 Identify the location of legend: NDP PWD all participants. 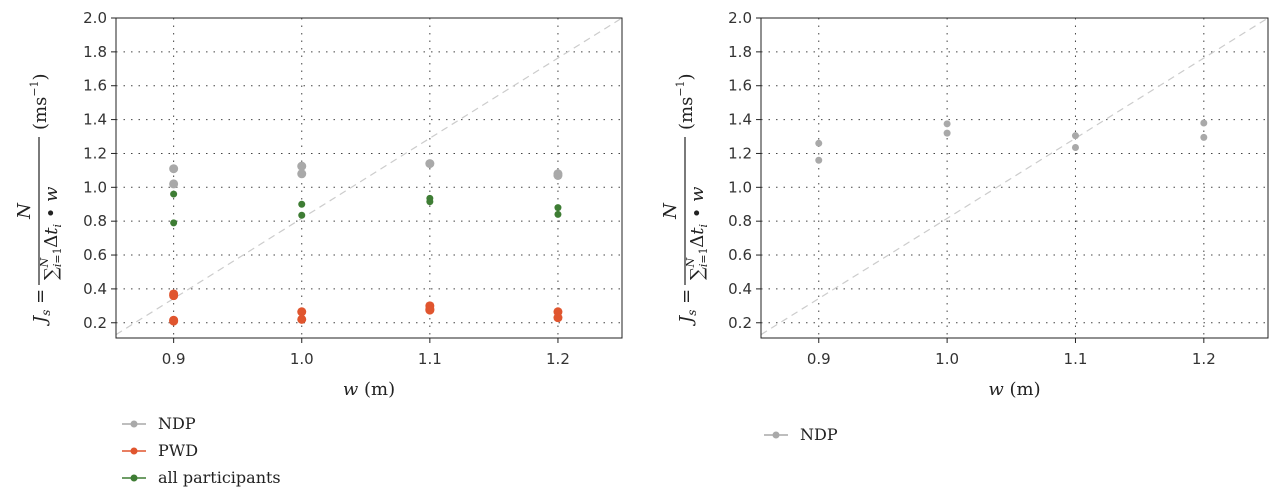
(201, 450).